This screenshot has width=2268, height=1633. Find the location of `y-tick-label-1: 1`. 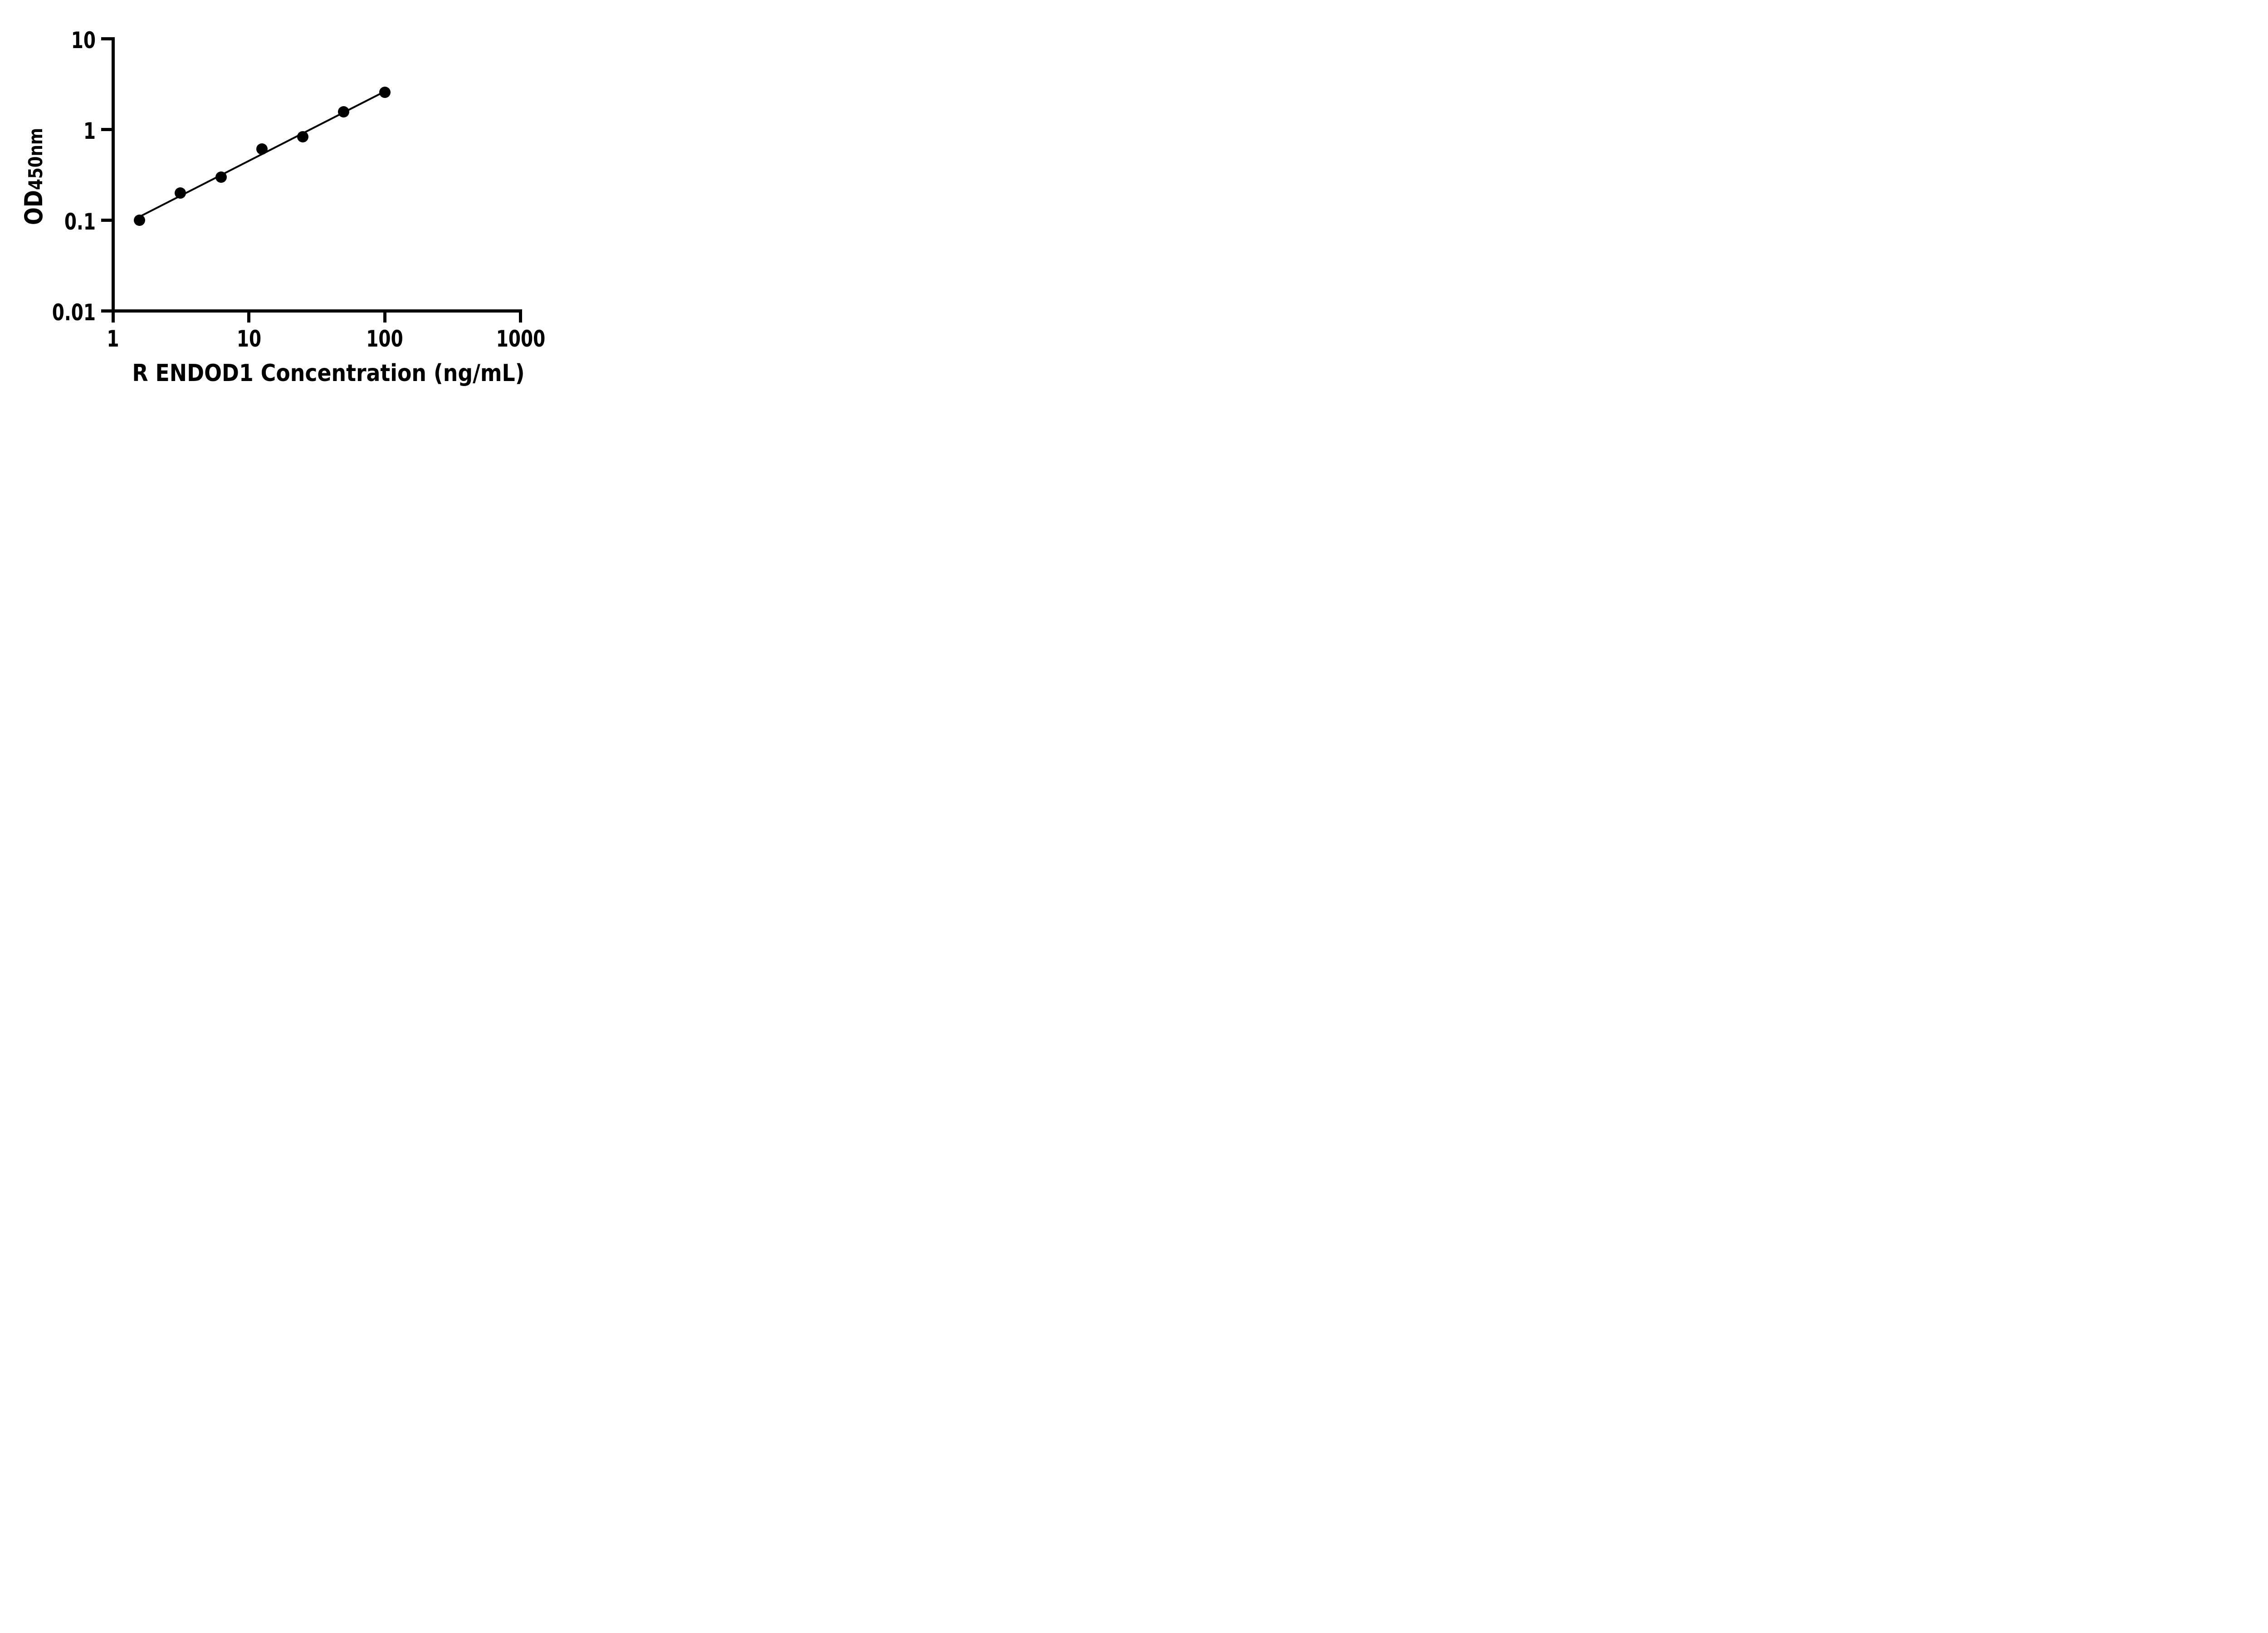

y-tick-label-1: 1 is located at coordinates (89, 130).